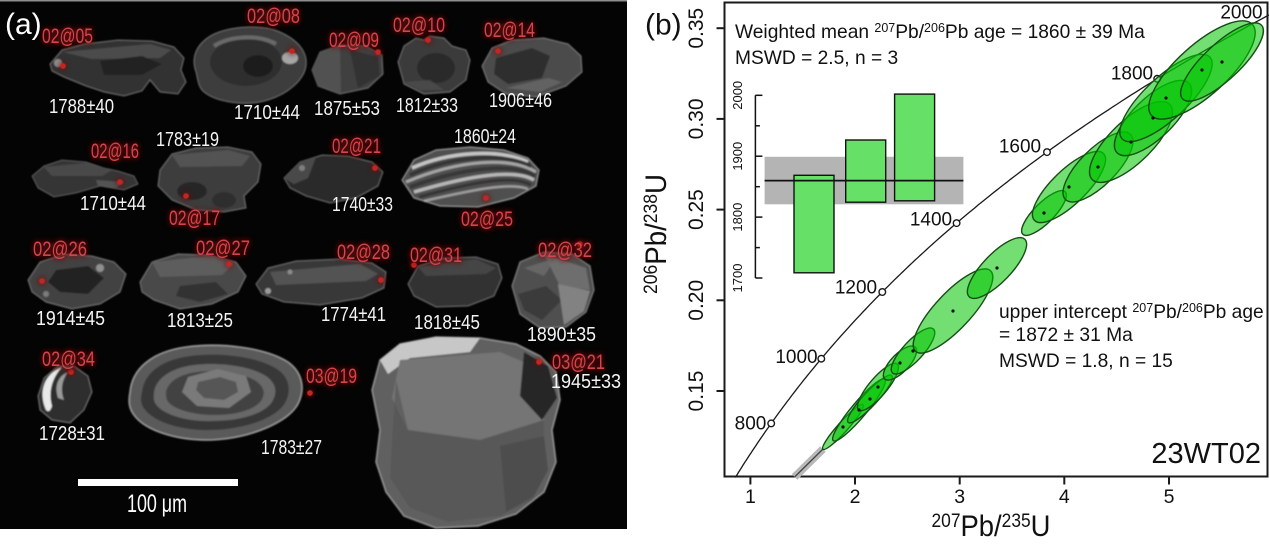 The width and height of the screenshot is (1270, 549). I want to click on svg-text: 02@08, so click(273, 16).